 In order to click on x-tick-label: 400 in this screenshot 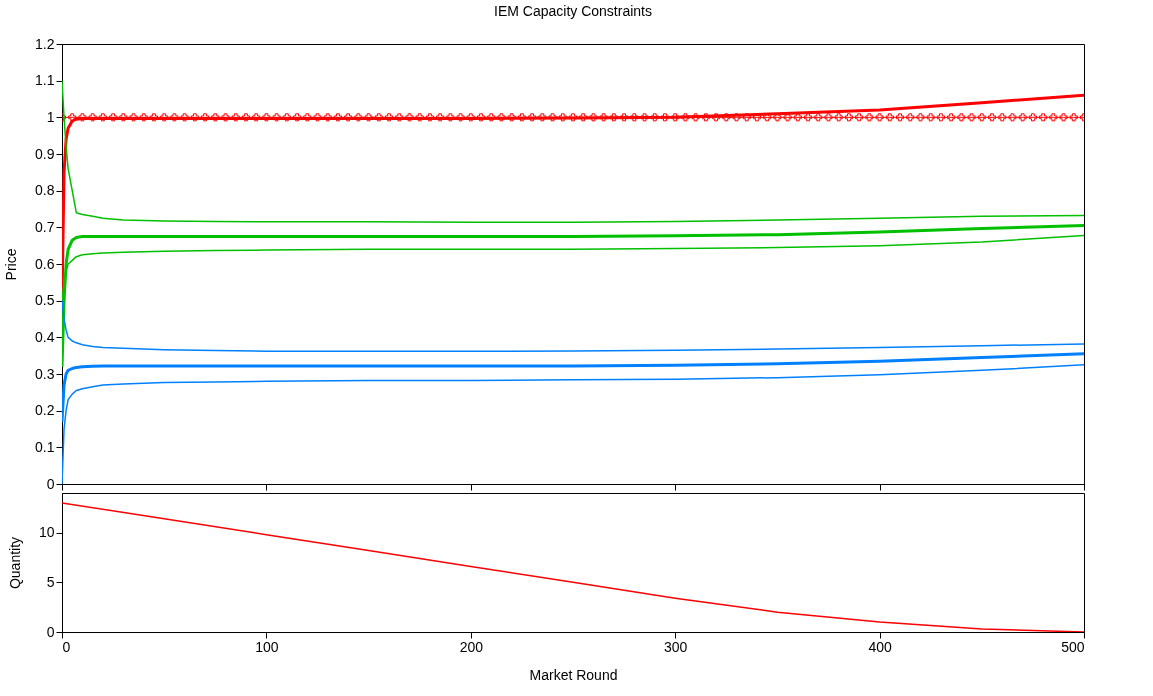, I will do `click(880, 646)`.